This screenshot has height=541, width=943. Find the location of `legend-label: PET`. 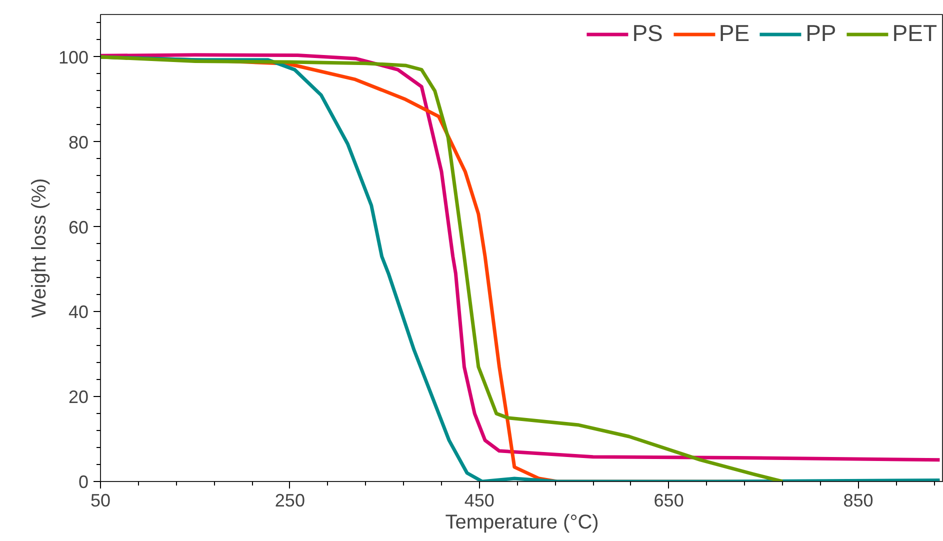

legend-label: PET is located at coordinates (914, 33).